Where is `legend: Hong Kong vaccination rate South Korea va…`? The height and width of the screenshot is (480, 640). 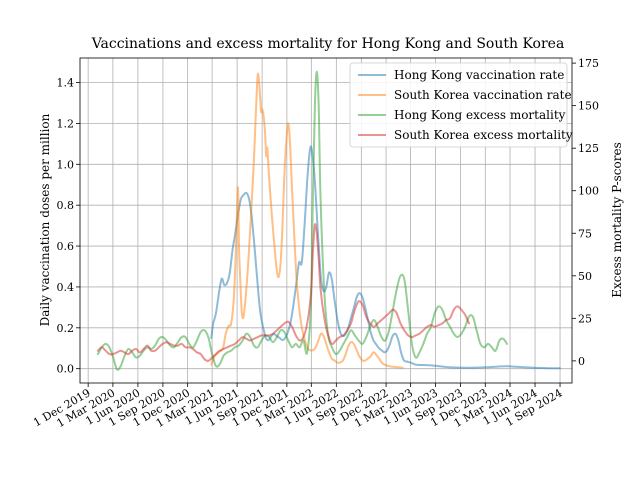 legend: Hong Kong vaccination rate South Korea va… is located at coordinates (461, 105).